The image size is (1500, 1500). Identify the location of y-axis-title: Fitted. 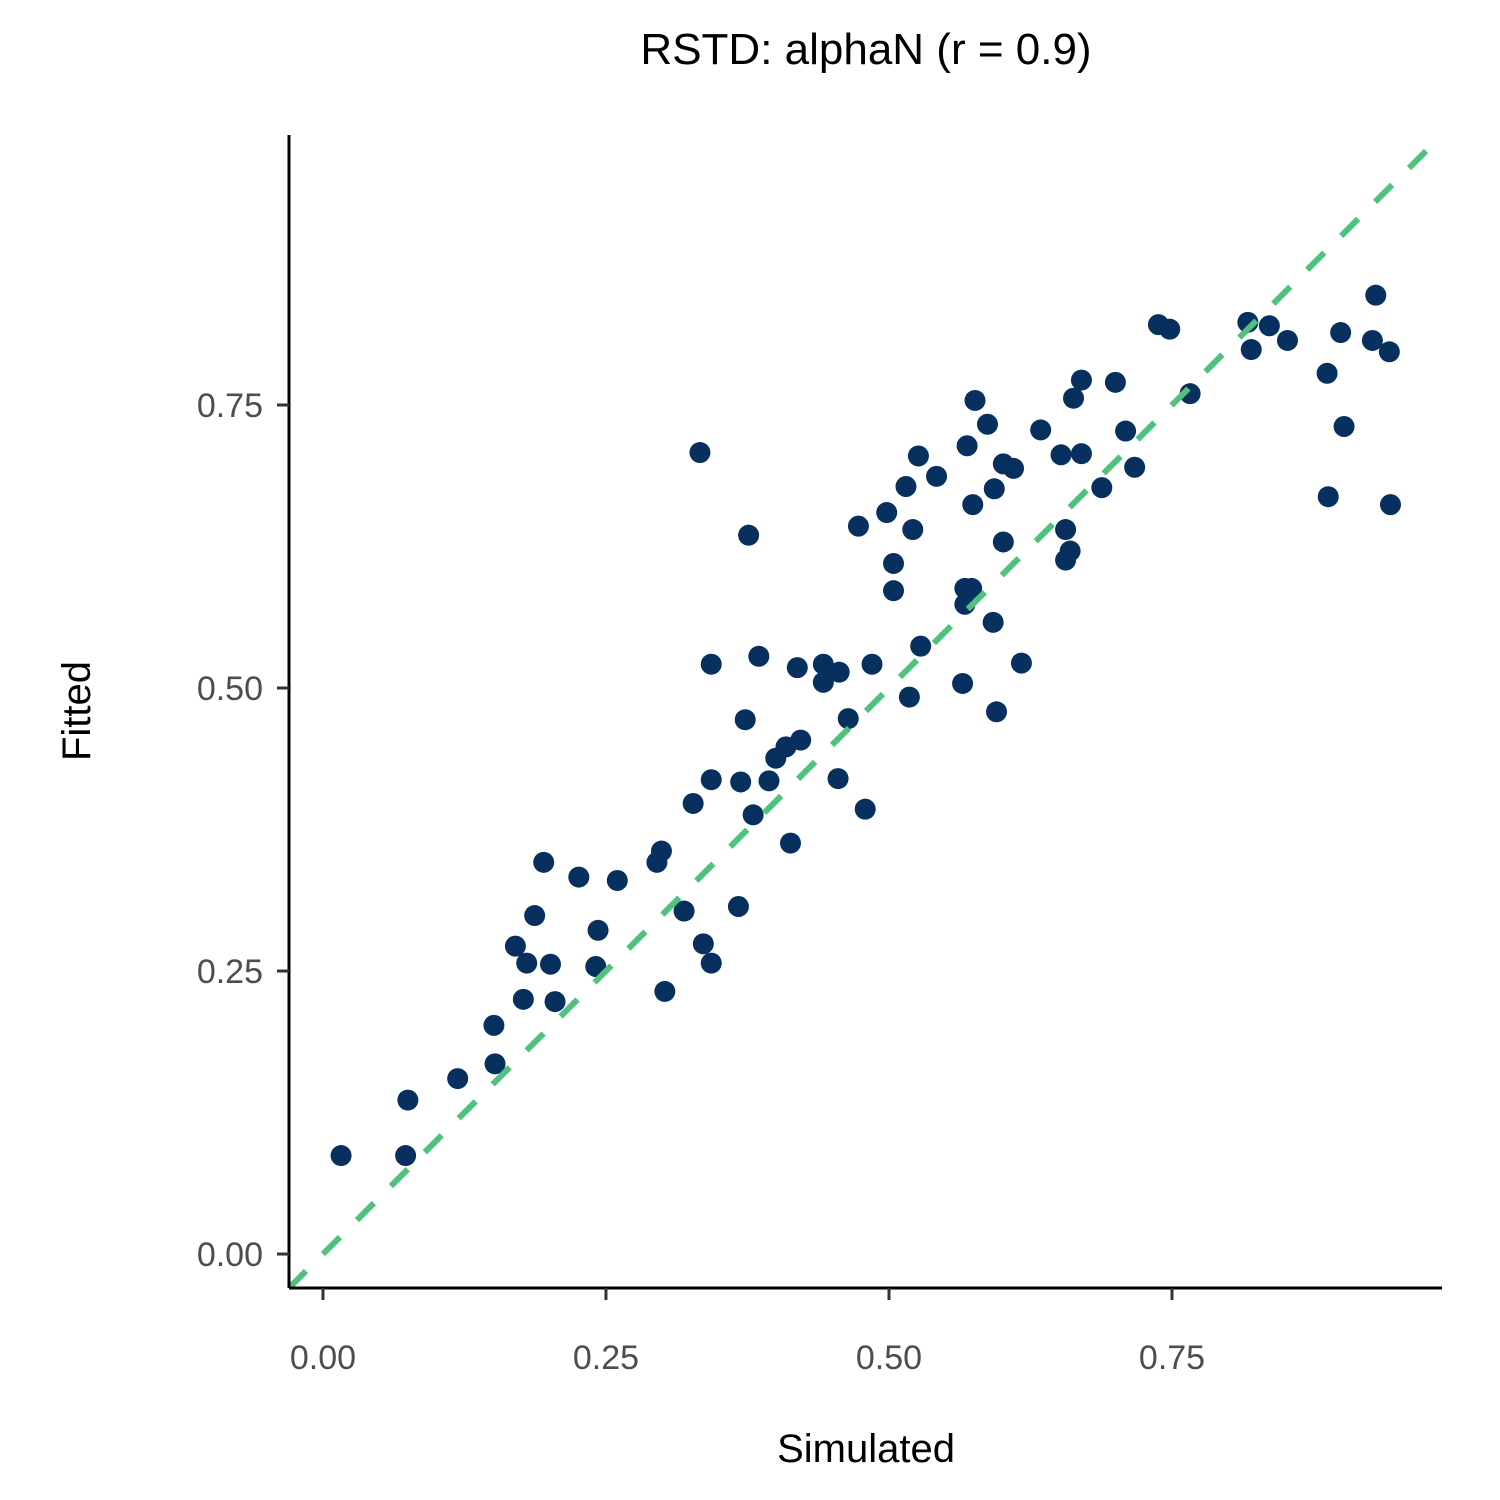
(77, 711).